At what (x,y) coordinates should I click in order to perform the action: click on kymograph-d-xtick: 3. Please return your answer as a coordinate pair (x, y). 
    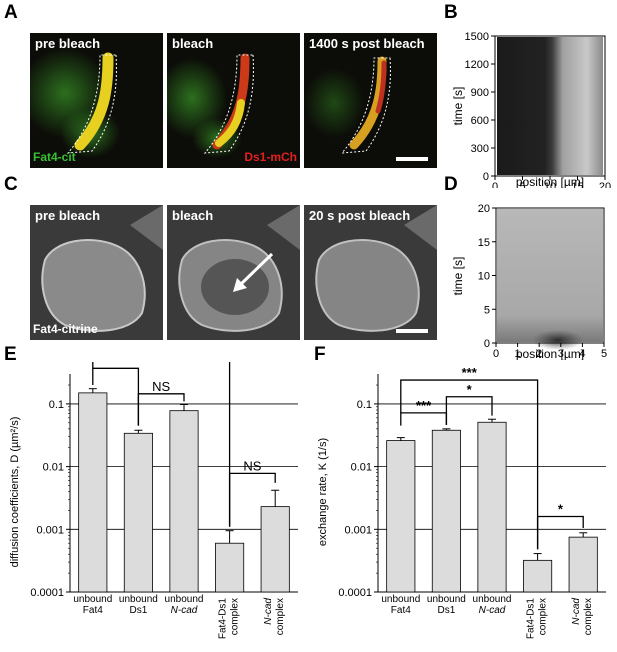
    Looking at the image, I should click on (561, 354).